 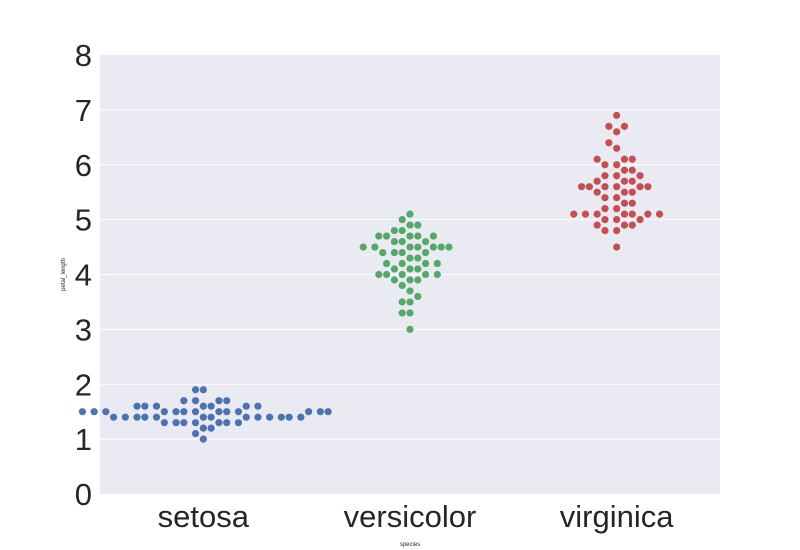 I want to click on x-tick-label: setosa, so click(x=204, y=516).